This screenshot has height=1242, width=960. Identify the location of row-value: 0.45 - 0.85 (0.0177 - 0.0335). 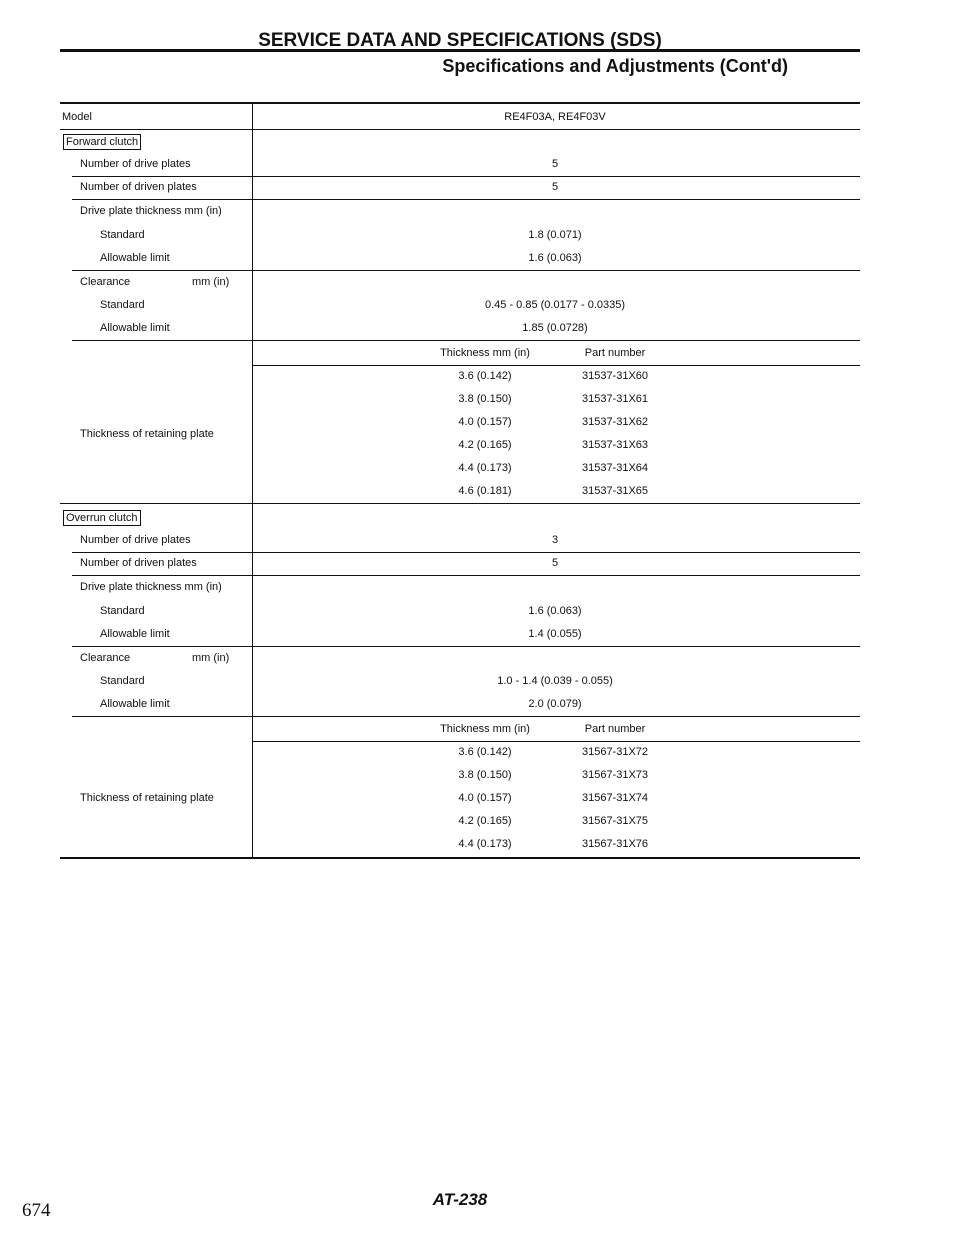
(555, 305).